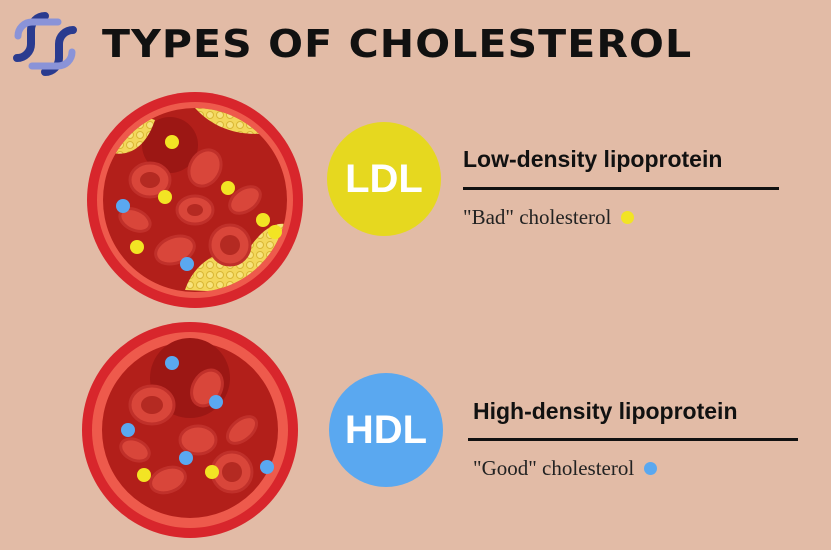  I want to click on ldl-description-row: "Bad" cholesterol, so click(549, 217).